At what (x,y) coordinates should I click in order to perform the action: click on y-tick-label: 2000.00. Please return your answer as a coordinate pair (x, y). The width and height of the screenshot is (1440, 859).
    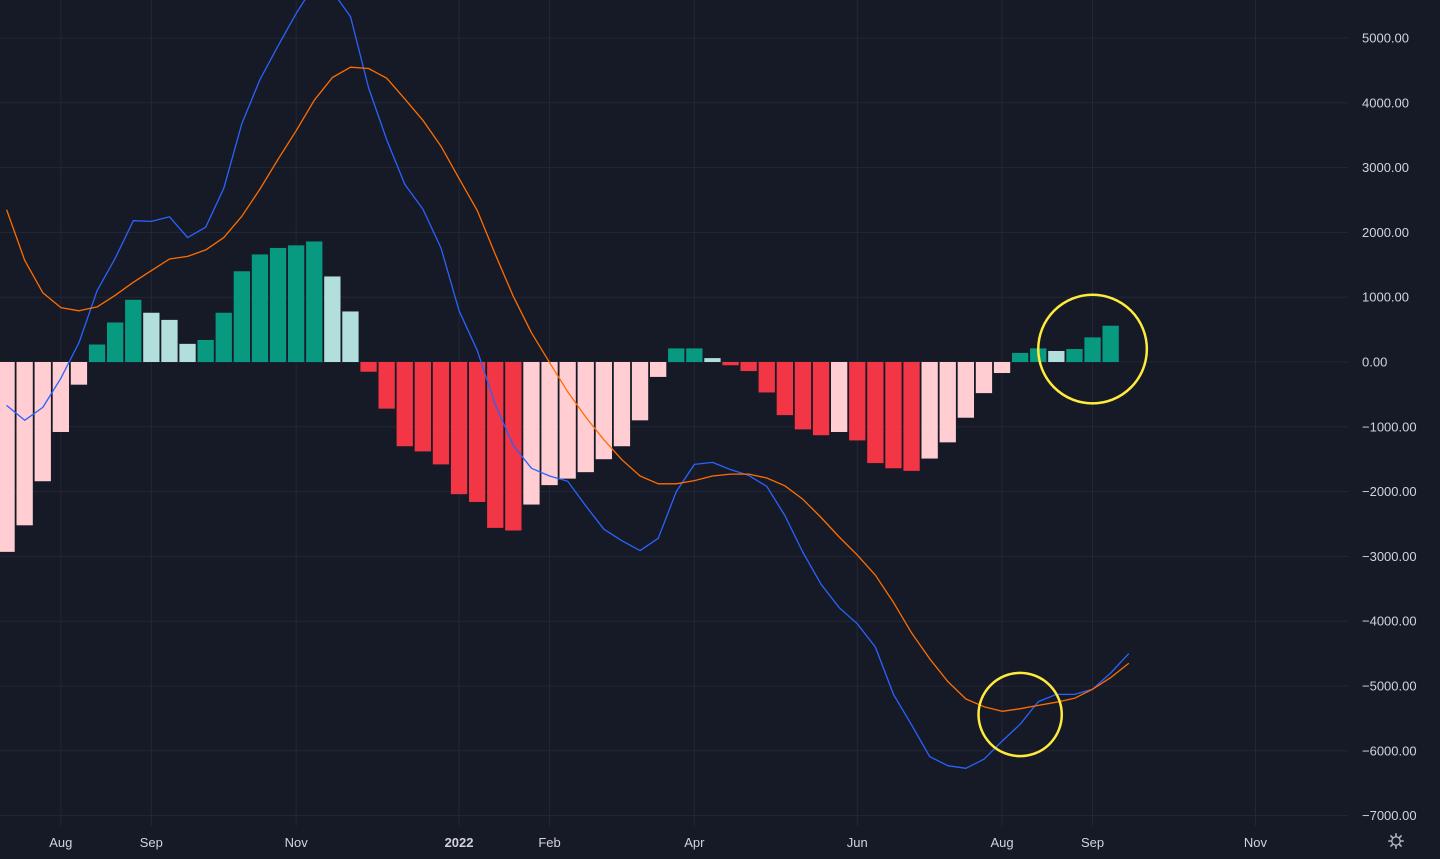
    Looking at the image, I should click on (1385, 232).